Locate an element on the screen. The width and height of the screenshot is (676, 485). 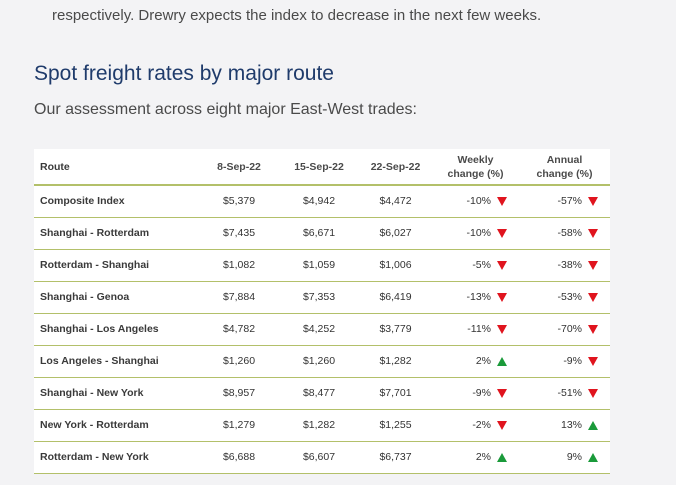
weekly-change-cell: -11% is located at coordinates (475, 329).